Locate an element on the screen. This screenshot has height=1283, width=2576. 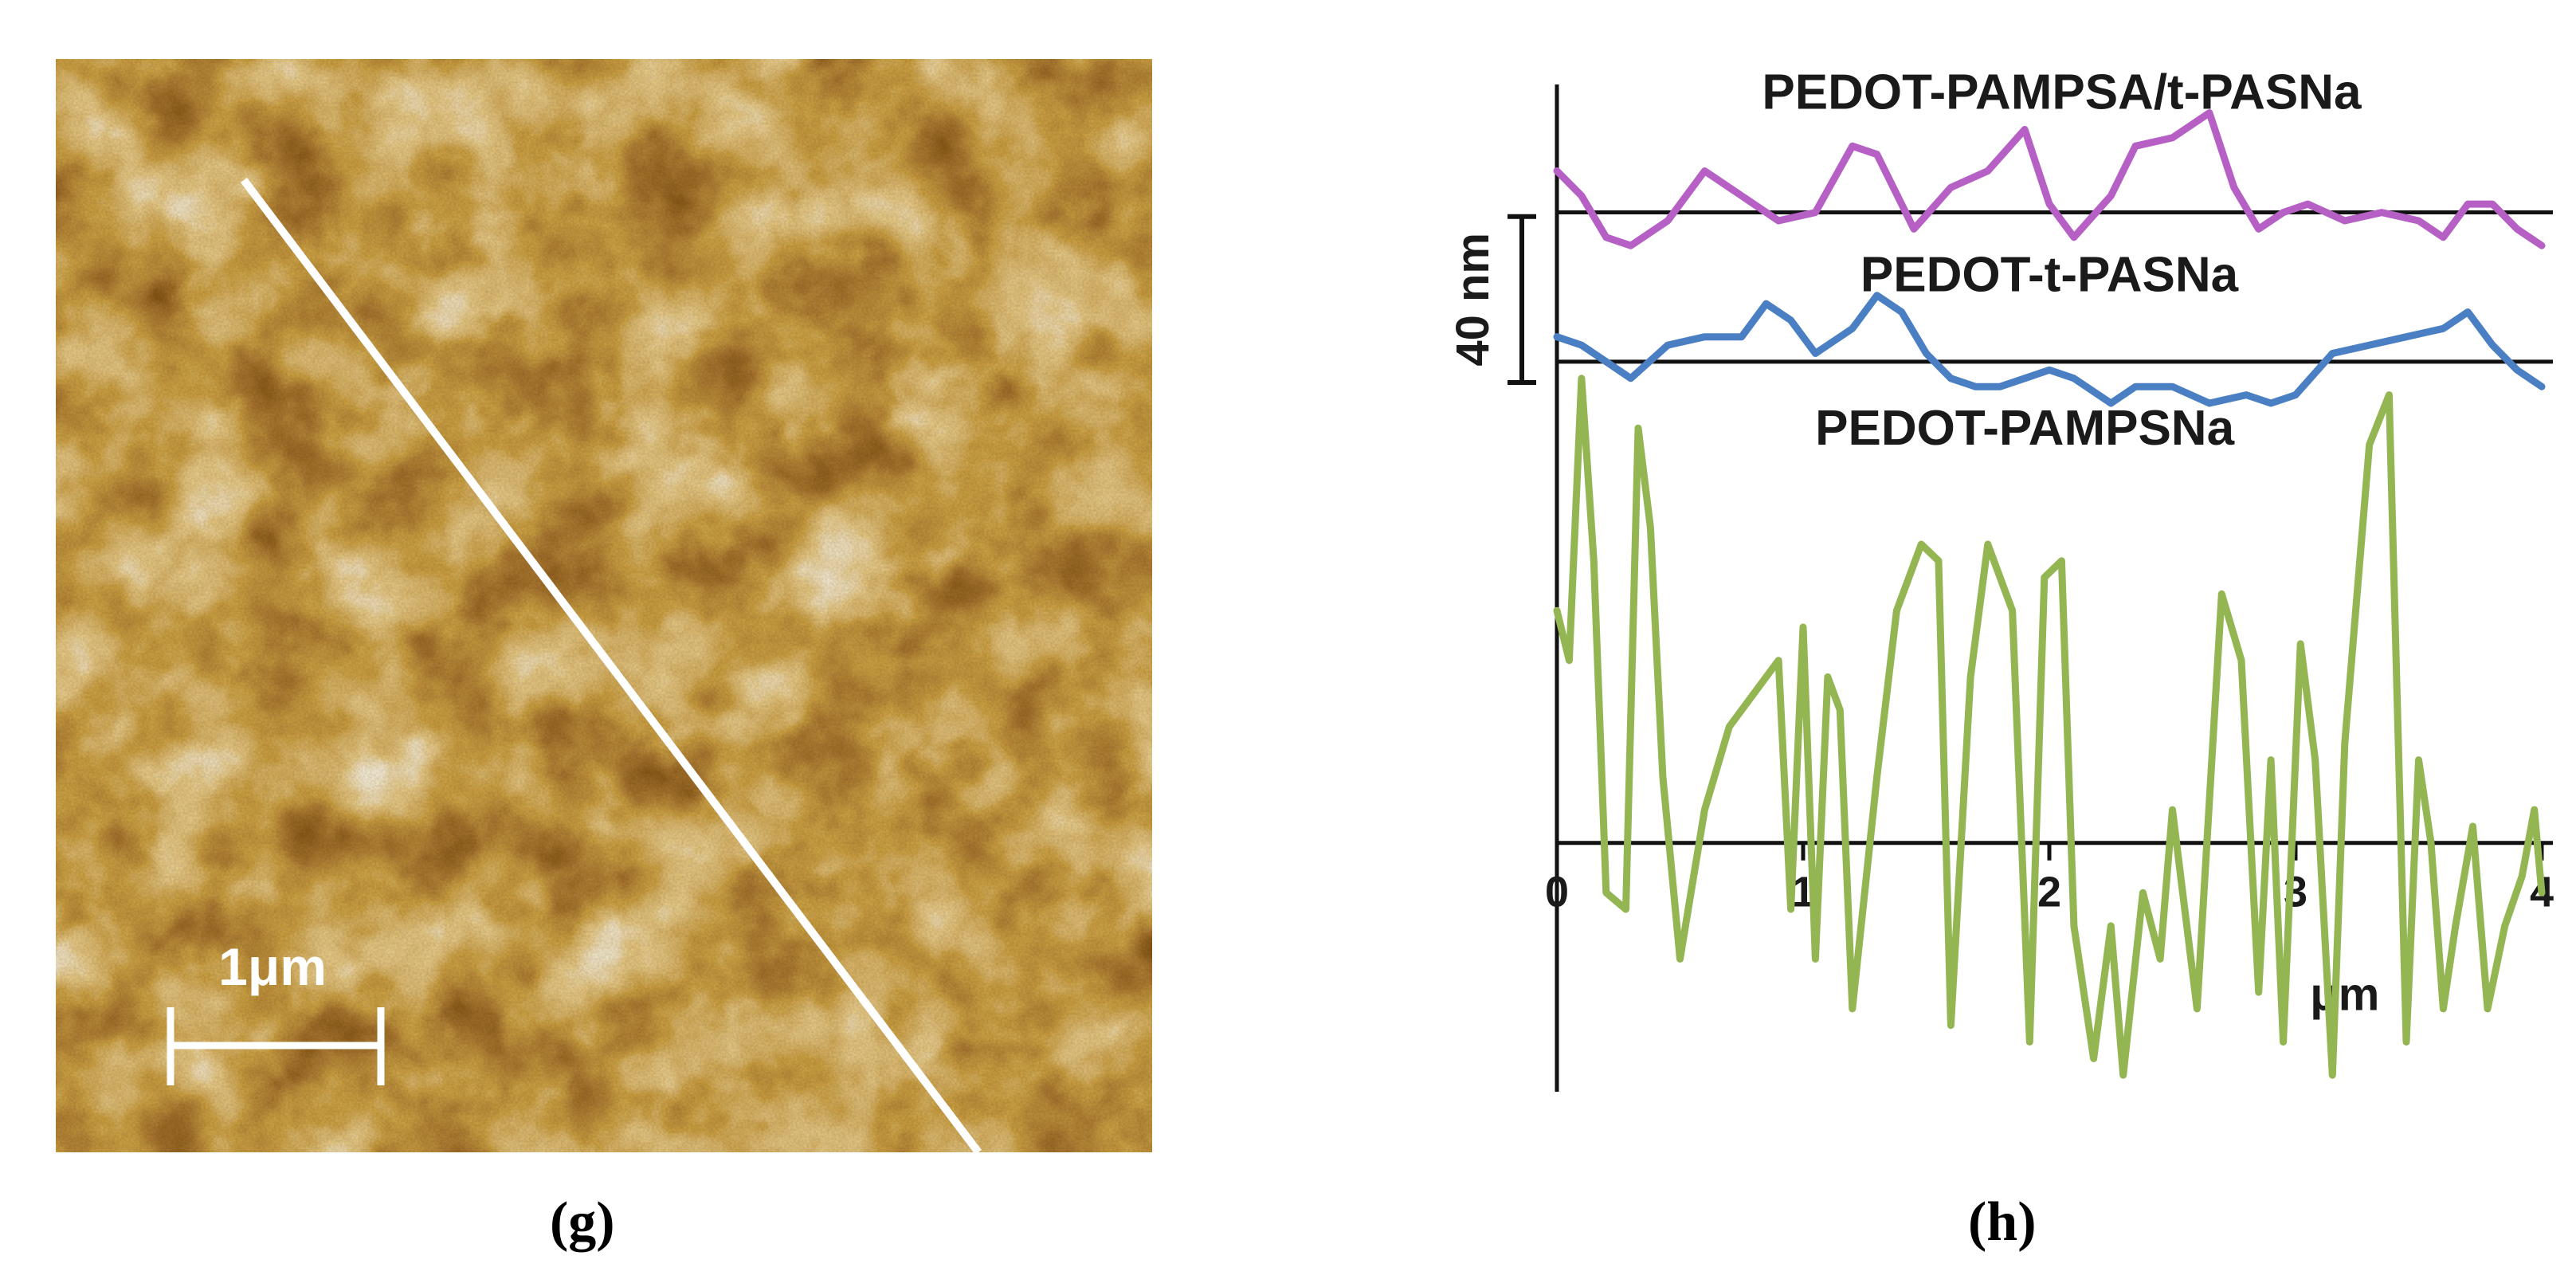
x-tick-label-2: 2 is located at coordinates (2049, 892).